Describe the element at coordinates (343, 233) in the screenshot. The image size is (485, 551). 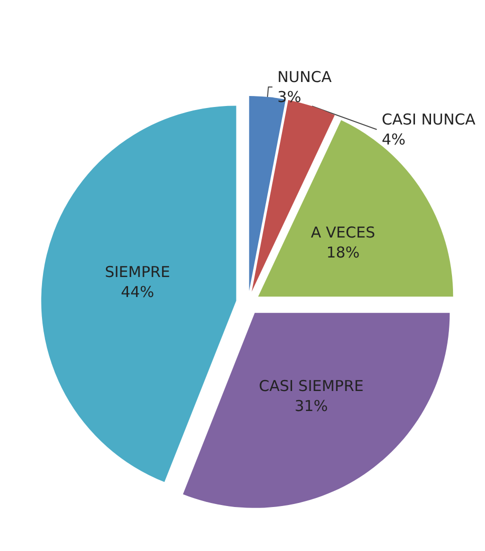
I see `slice-label: A VECES` at that location.